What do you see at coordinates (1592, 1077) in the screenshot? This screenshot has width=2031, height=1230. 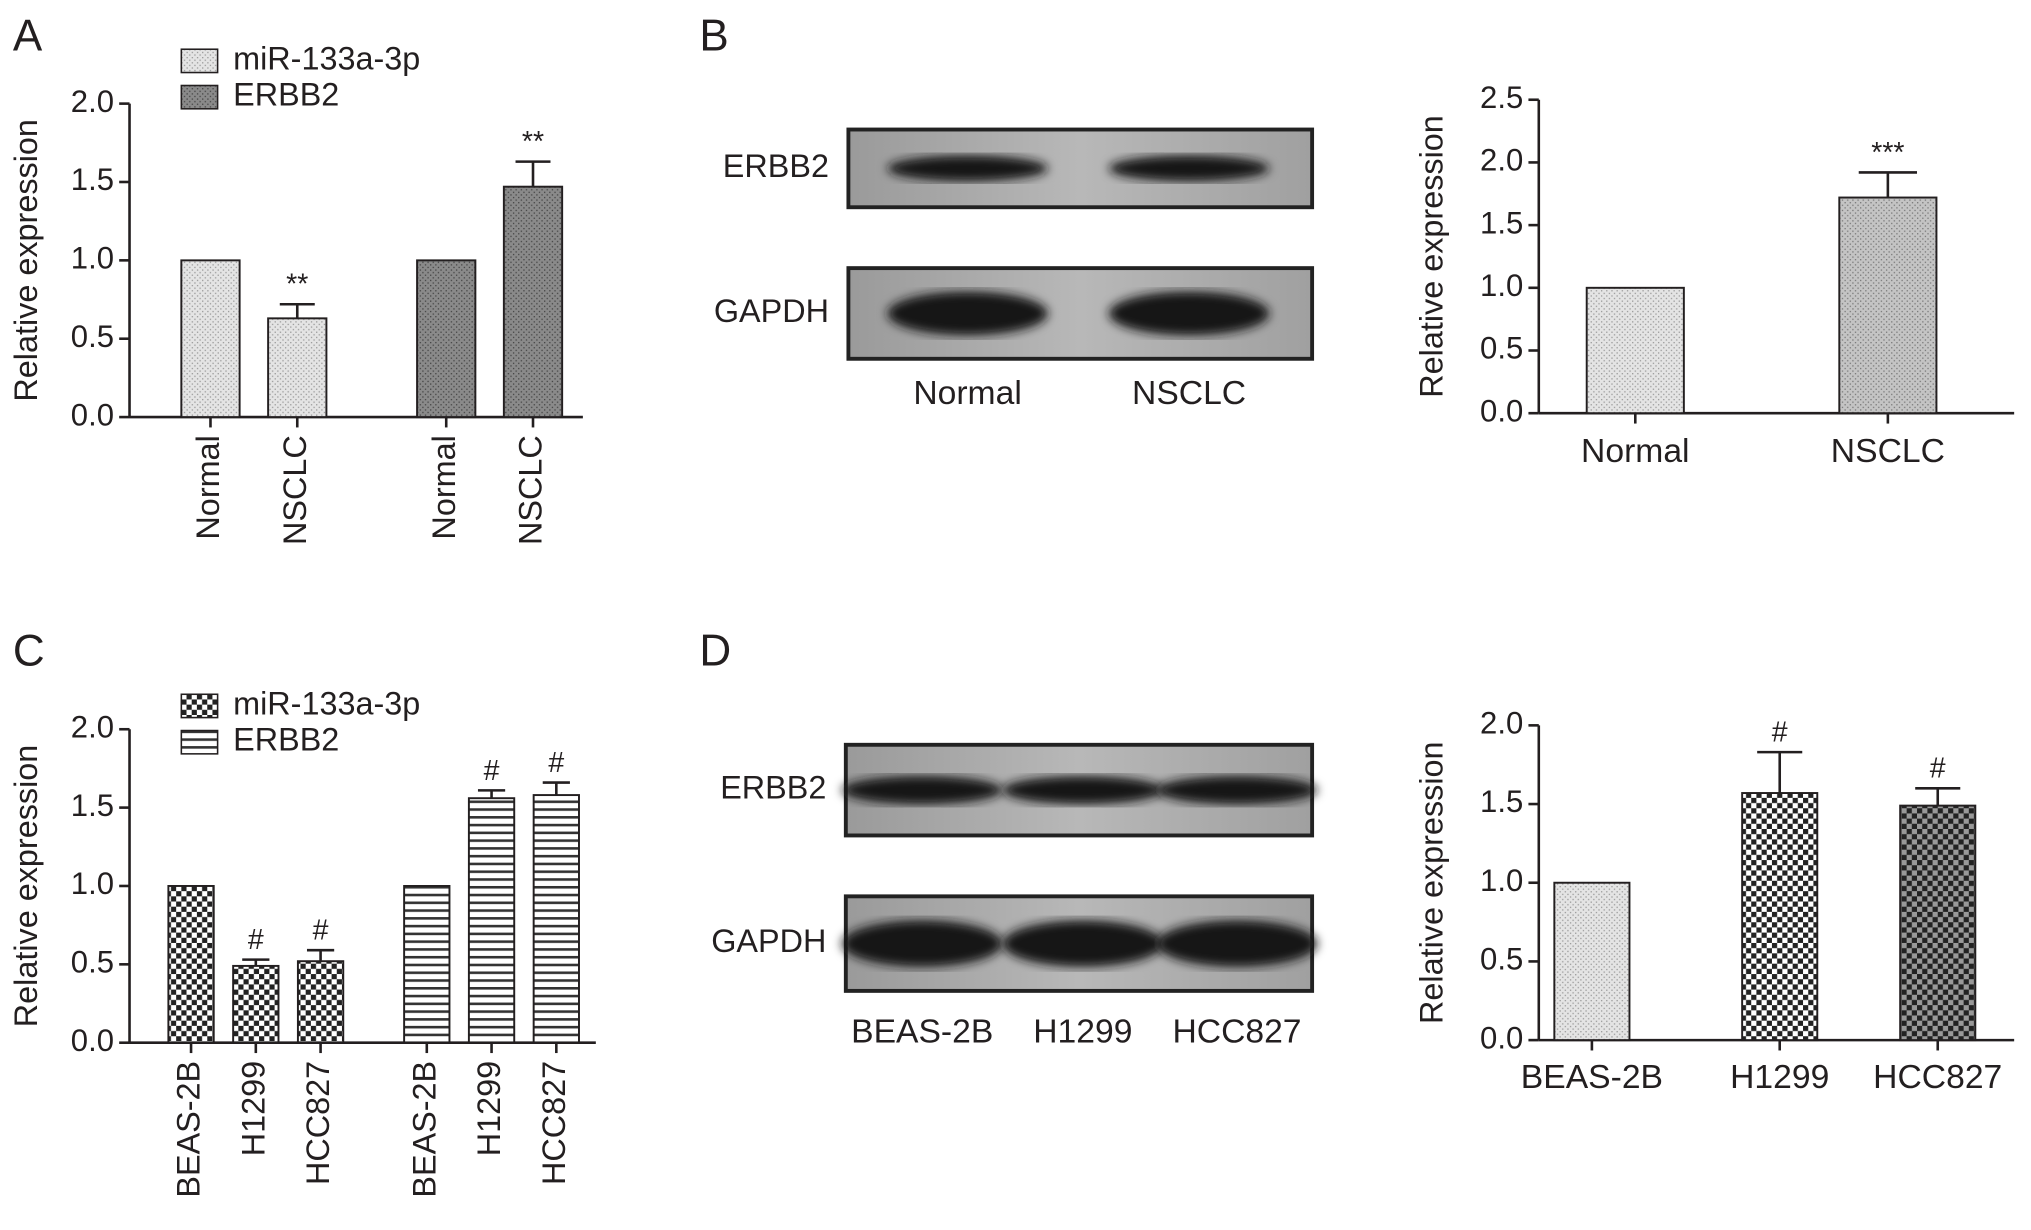 I see `x-tick-label: BEAS-2B` at bounding box center [1592, 1077].